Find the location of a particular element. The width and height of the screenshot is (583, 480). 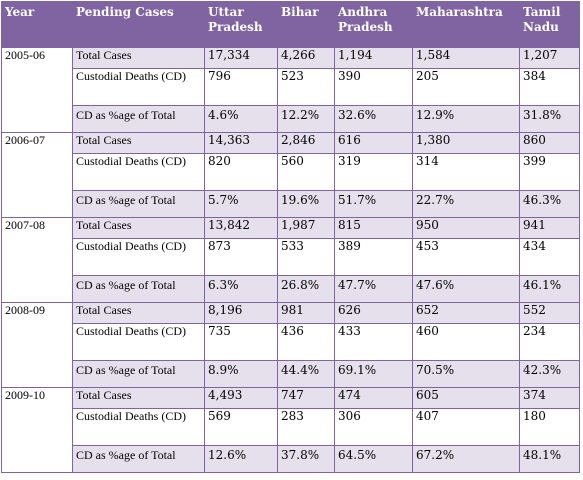

value-uttar-pradesh: 569 is located at coordinates (241, 427).